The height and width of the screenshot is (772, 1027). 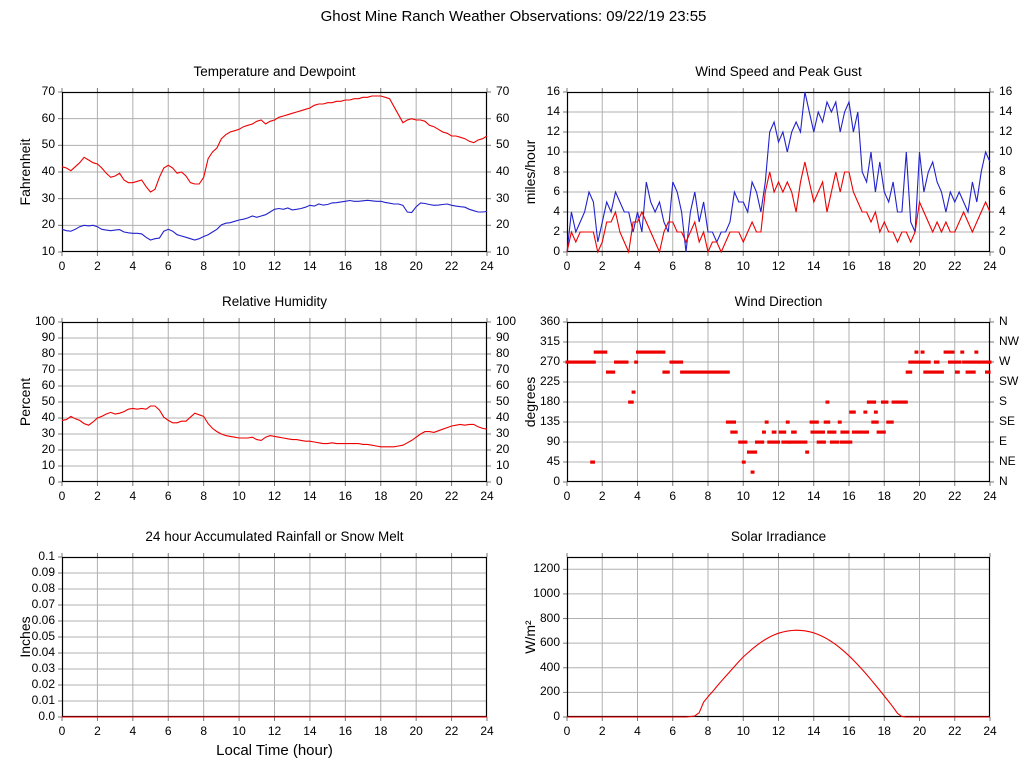 What do you see at coordinates (549, 341) in the screenshot?
I see `y-tick-label: 315` at bounding box center [549, 341].